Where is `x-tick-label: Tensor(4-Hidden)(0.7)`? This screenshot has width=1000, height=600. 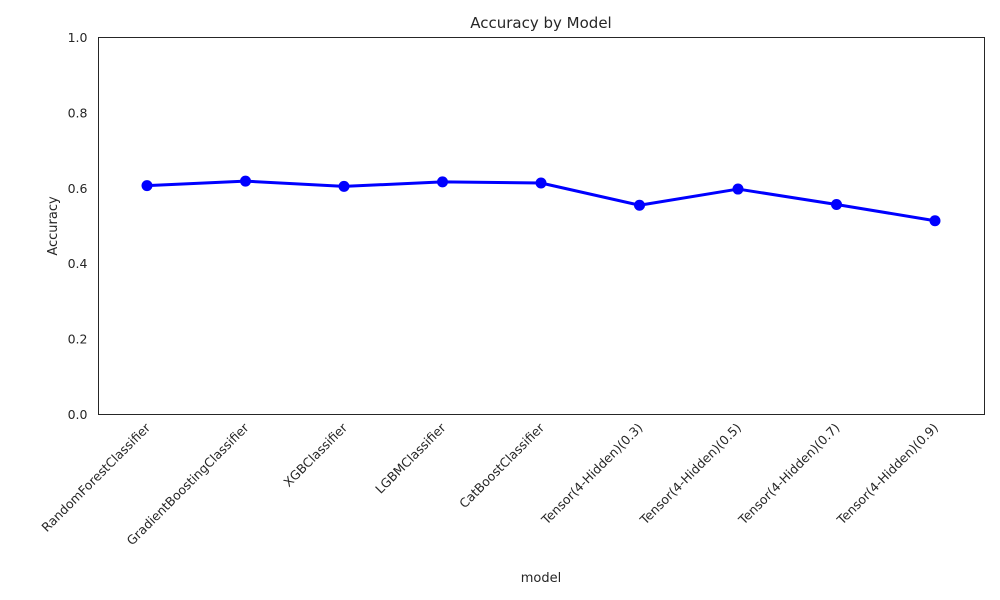
x-tick-label: Tensor(4-Hidden)(0.7) is located at coordinates (789, 474).